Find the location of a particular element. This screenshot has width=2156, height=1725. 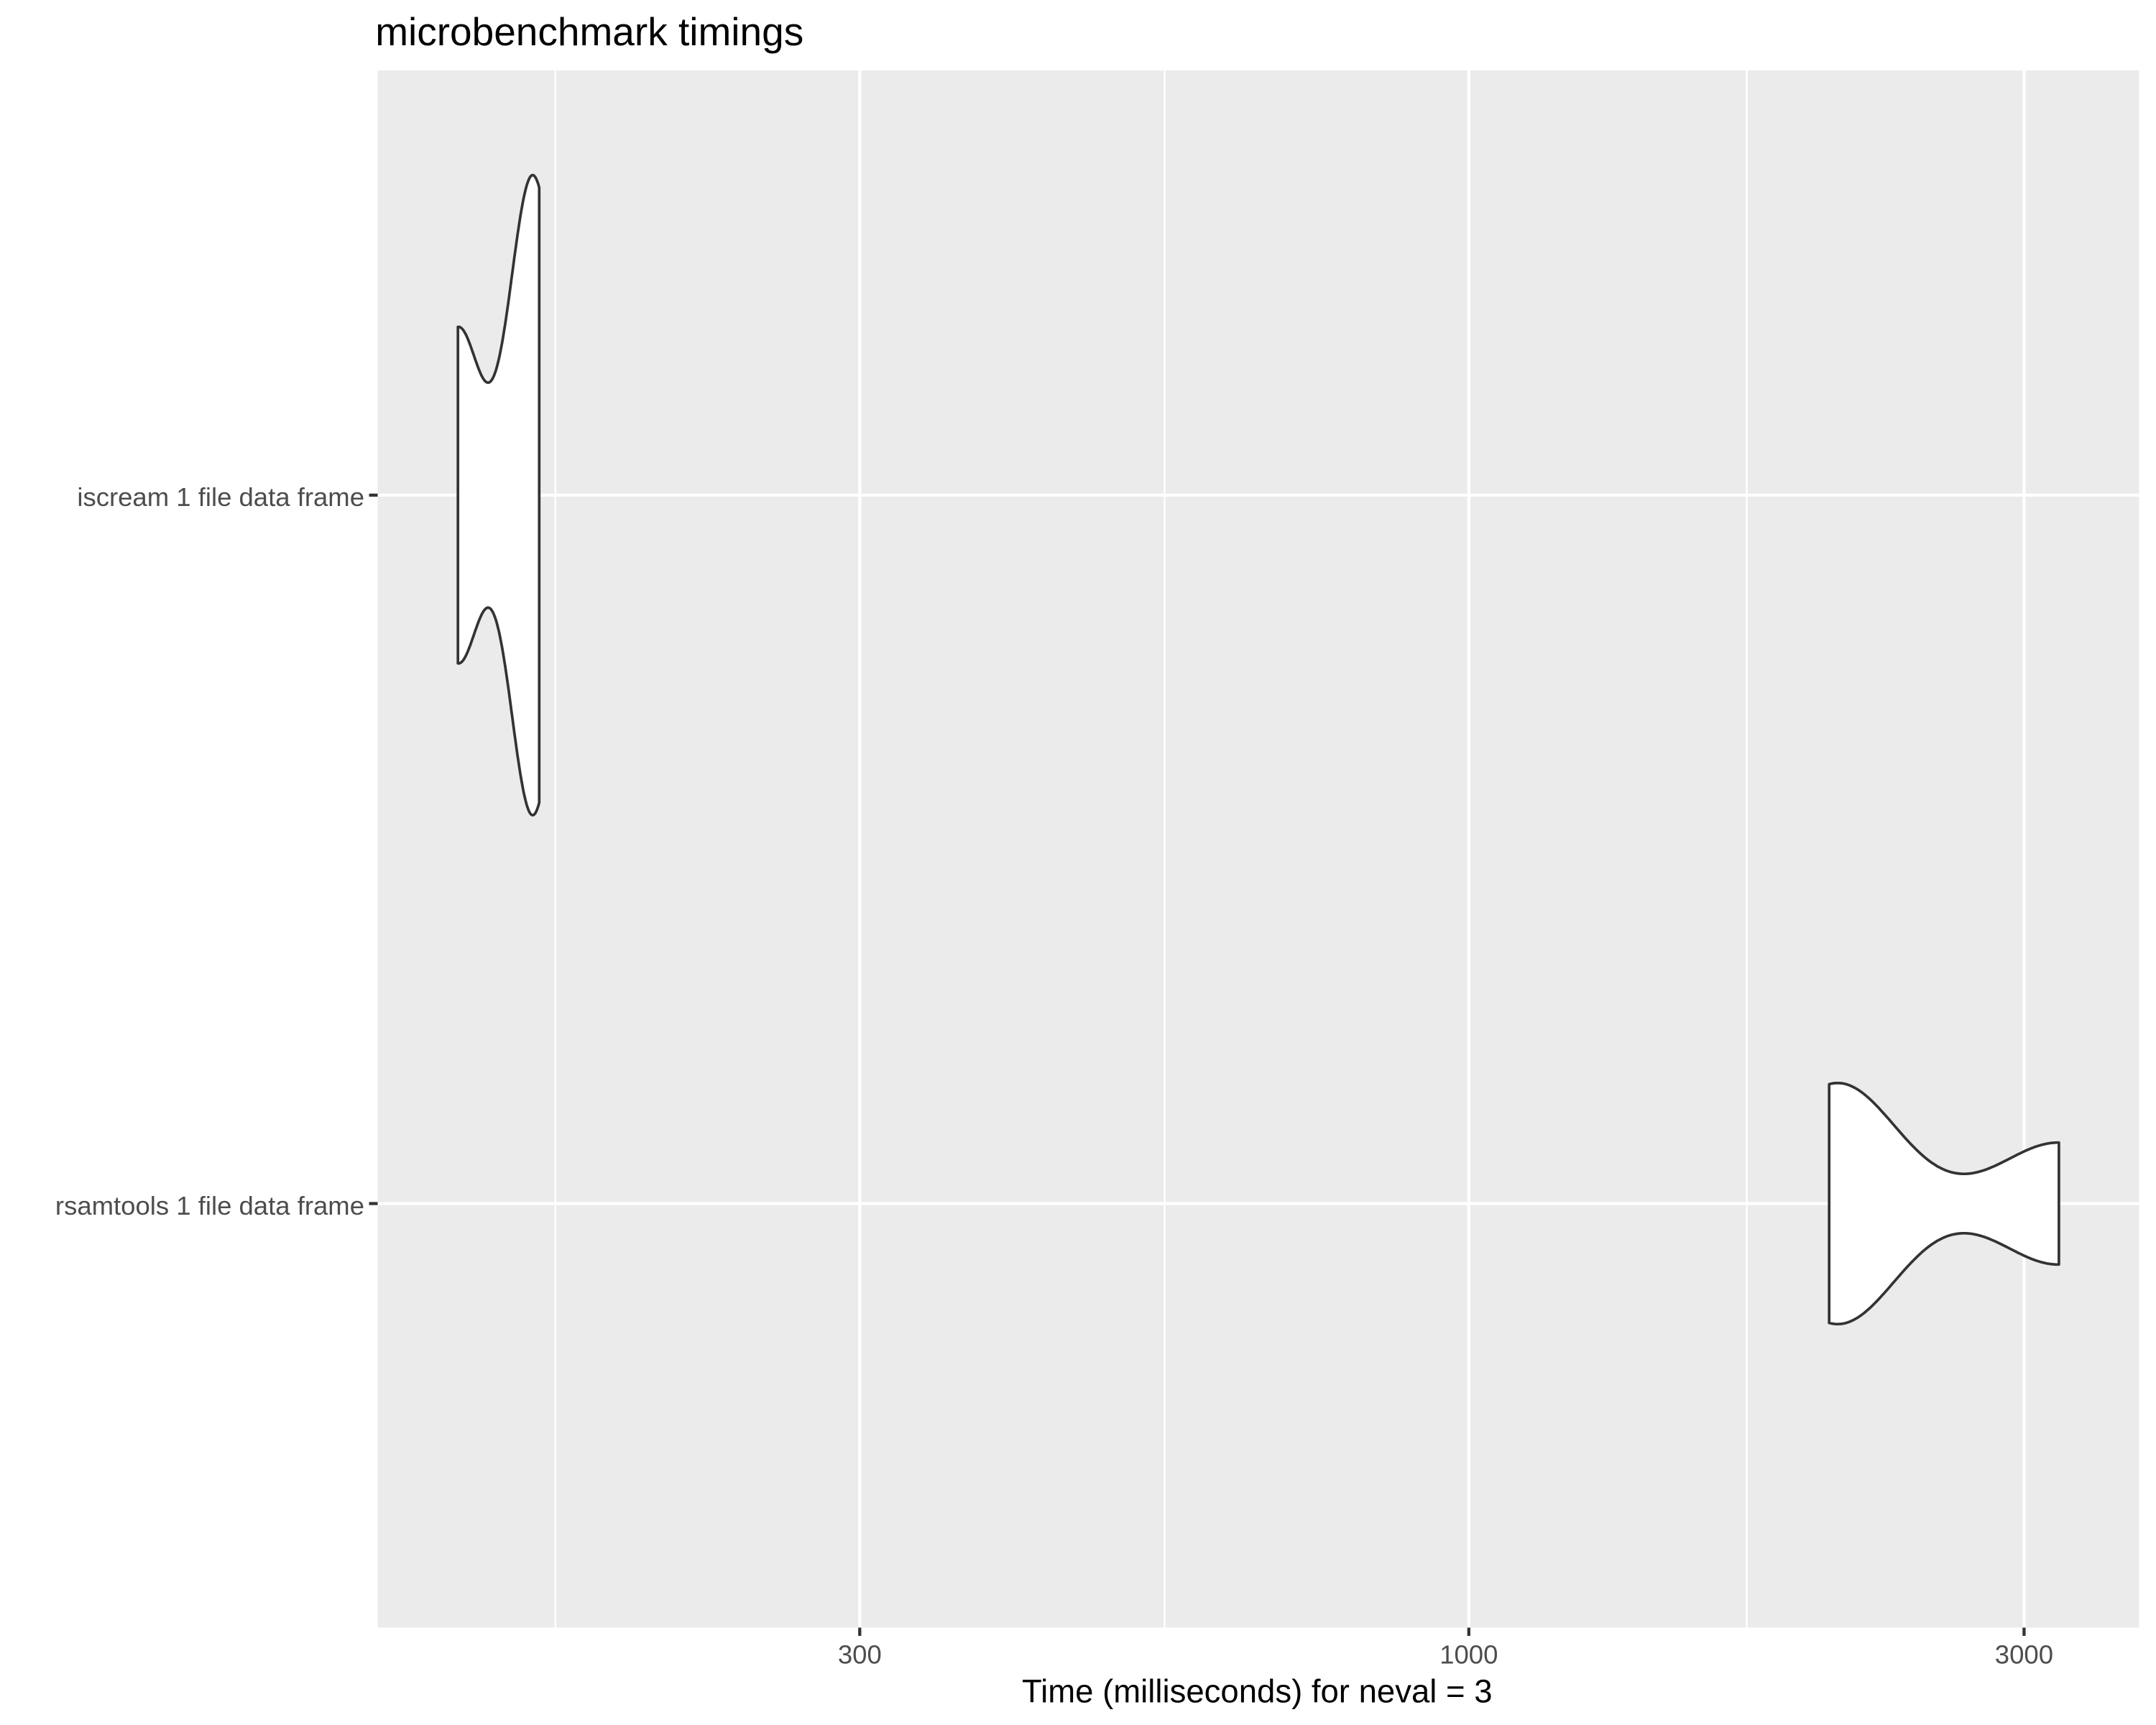

svg-text: 300 is located at coordinates (860, 1655).